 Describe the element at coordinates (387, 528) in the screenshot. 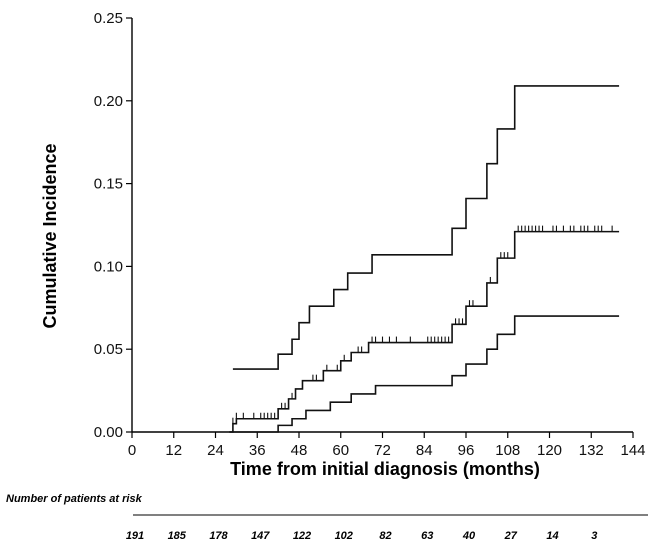

I see `risk-table: 191 185 178 147 122 102 82 63 40 27 14 3` at that location.